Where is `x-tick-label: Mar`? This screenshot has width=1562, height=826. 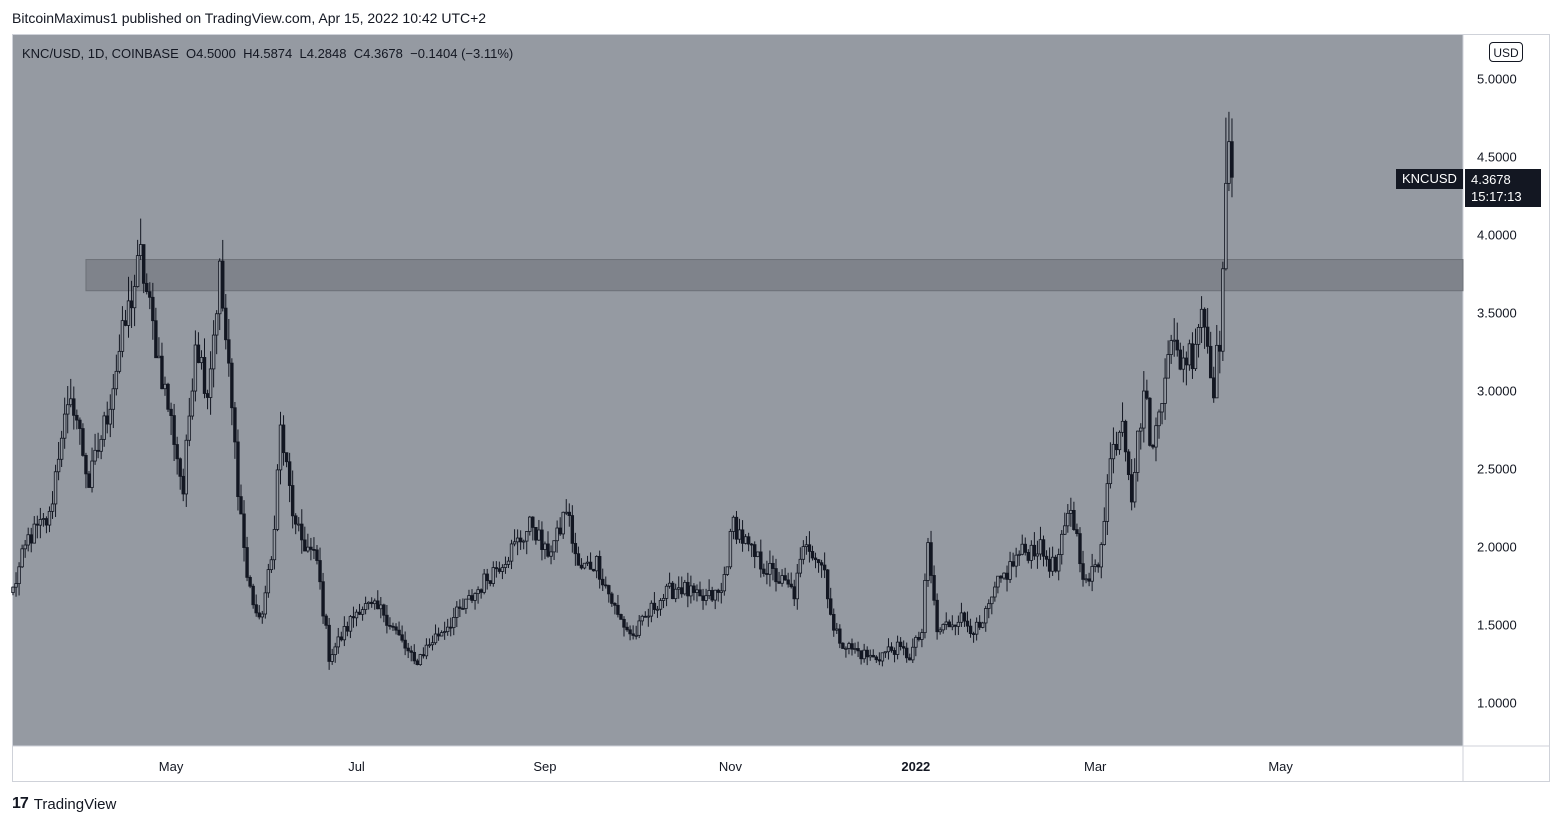
x-tick-label: Mar is located at coordinates (1095, 766).